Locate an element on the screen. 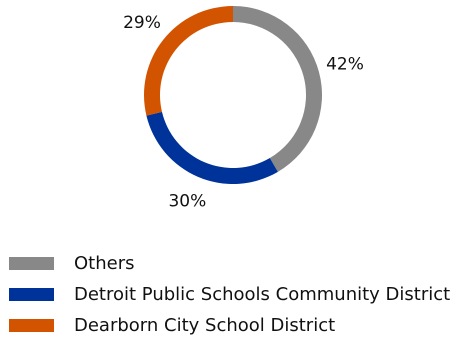  donut-slice-others is located at coordinates (278, 89).